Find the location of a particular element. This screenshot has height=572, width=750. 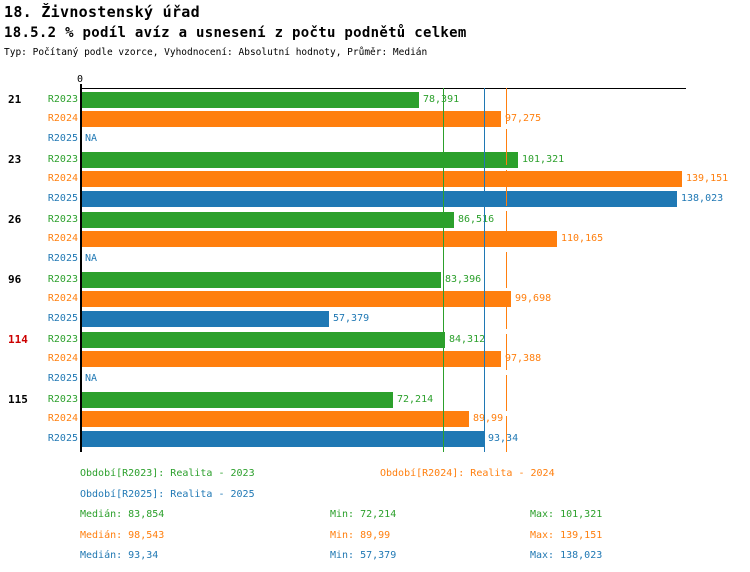

stat-min-r2025: Min: 57,379 is located at coordinates (363, 555).